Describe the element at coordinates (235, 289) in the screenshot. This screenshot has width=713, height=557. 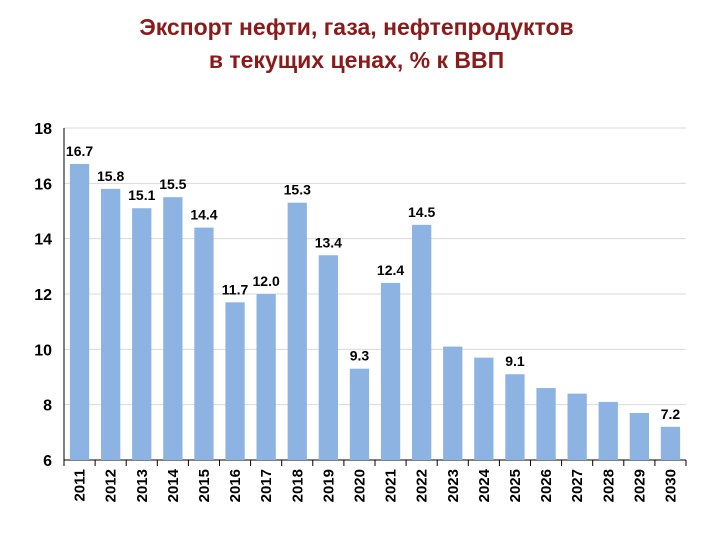
I see `data-label-2016: 11.7` at that location.